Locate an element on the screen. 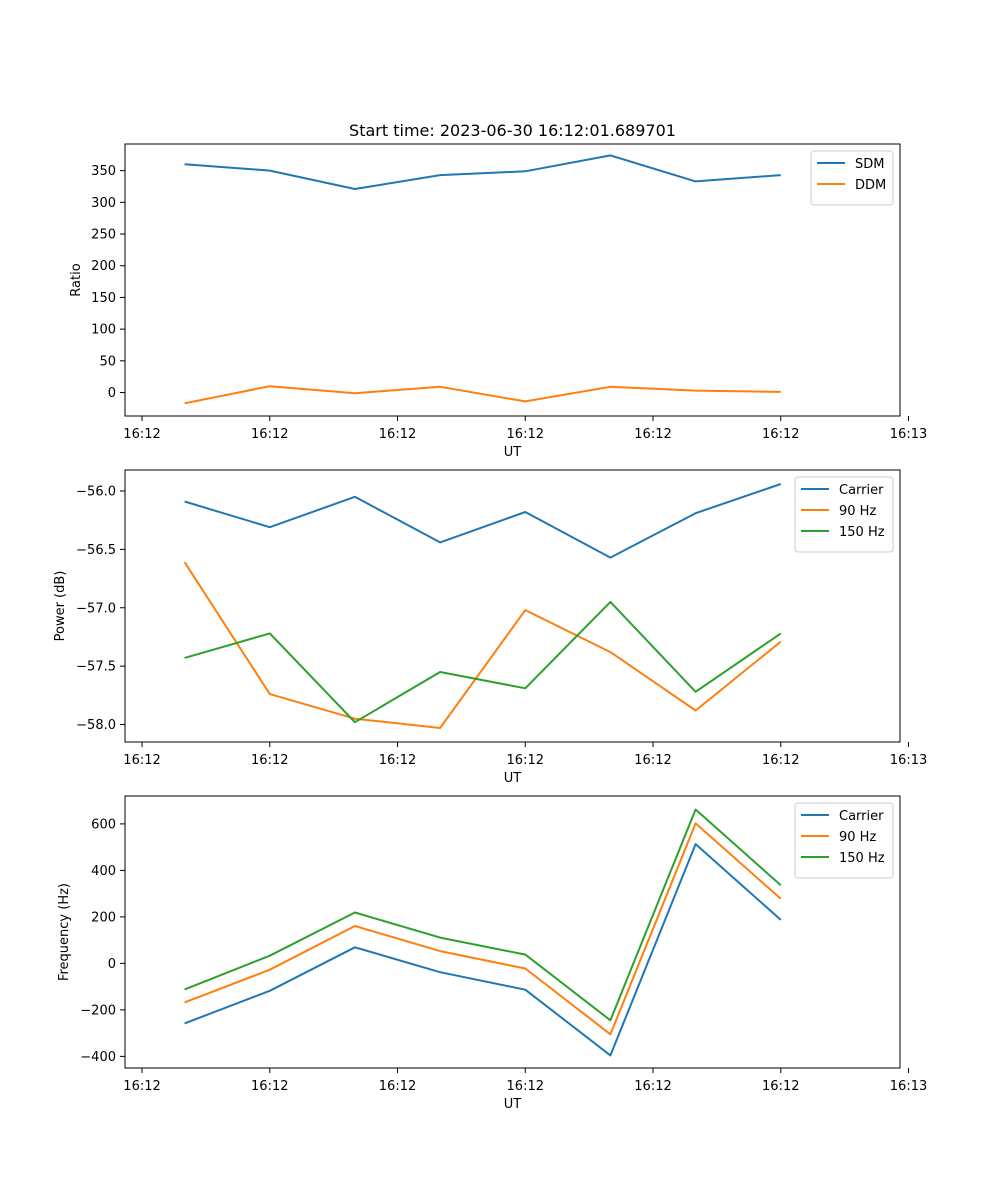 The image size is (1000, 1200). legend: SDM DDM is located at coordinates (852, 178).